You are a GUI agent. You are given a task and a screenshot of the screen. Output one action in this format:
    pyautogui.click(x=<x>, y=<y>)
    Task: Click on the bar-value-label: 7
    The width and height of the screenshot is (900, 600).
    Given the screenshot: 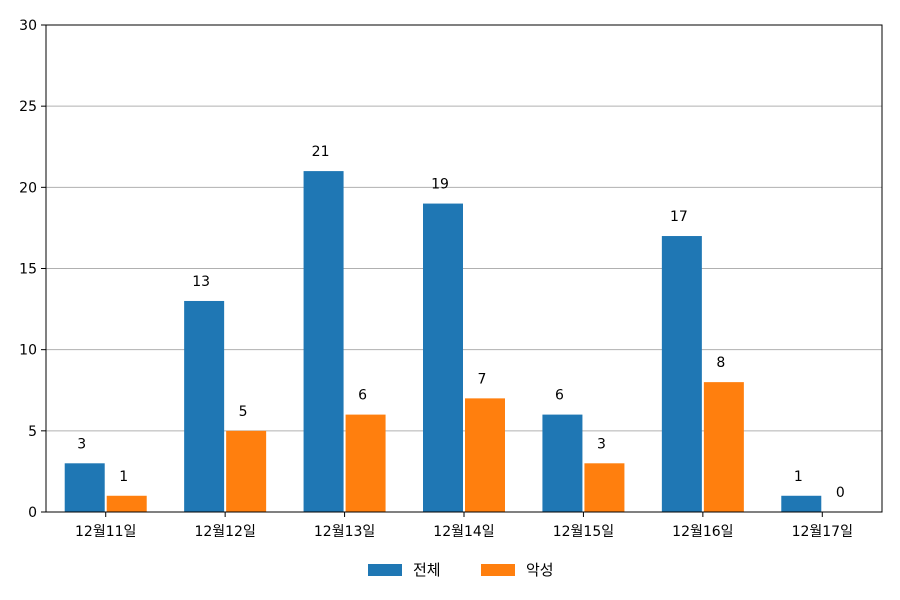 What is the action you would take?
    pyautogui.click(x=482, y=379)
    